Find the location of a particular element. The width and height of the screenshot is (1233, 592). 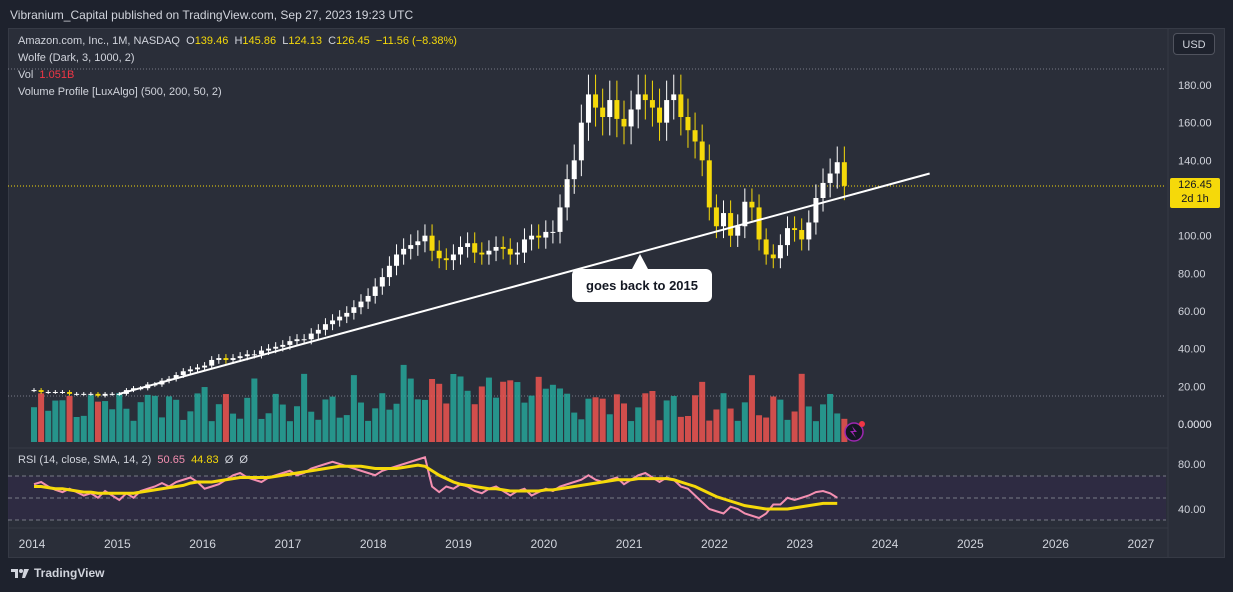

annotation-callout: goes back to 2015 is located at coordinates (642, 285).